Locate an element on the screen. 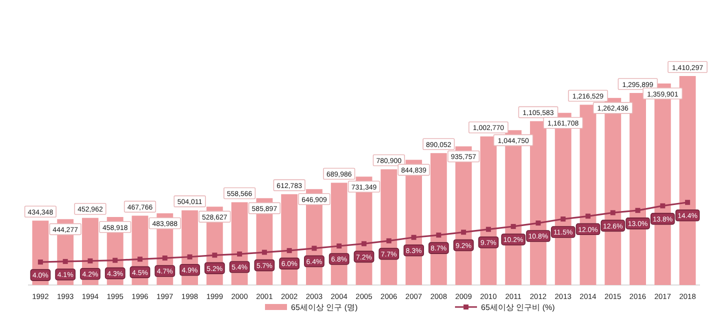 The height and width of the screenshot is (319, 720). legend-label: 65세이상 인구 (명) is located at coordinates (324, 307).